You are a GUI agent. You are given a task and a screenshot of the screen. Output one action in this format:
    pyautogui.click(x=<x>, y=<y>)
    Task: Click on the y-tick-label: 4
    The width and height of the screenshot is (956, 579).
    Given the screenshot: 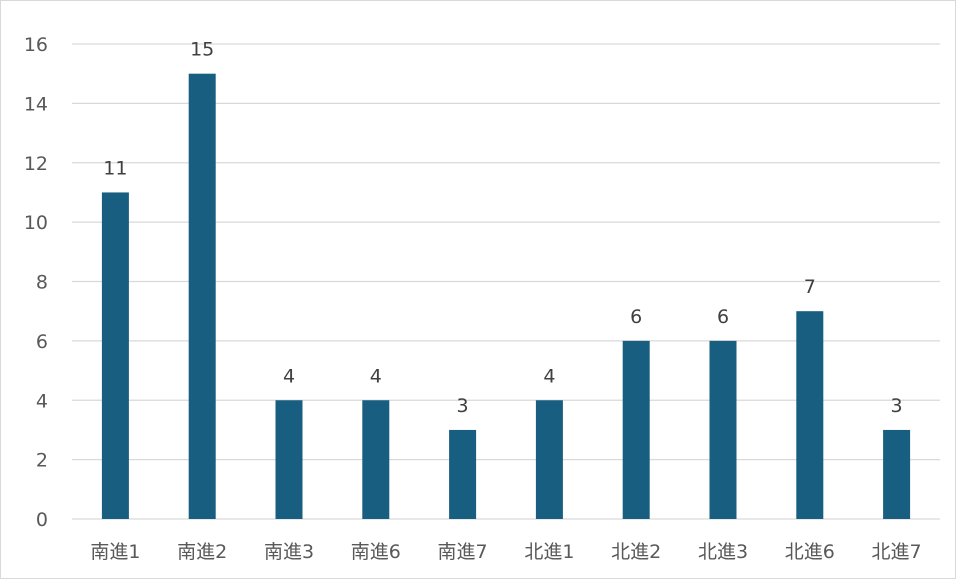 What is the action you would take?
    pyautogui.click(x=42, y=401)
    